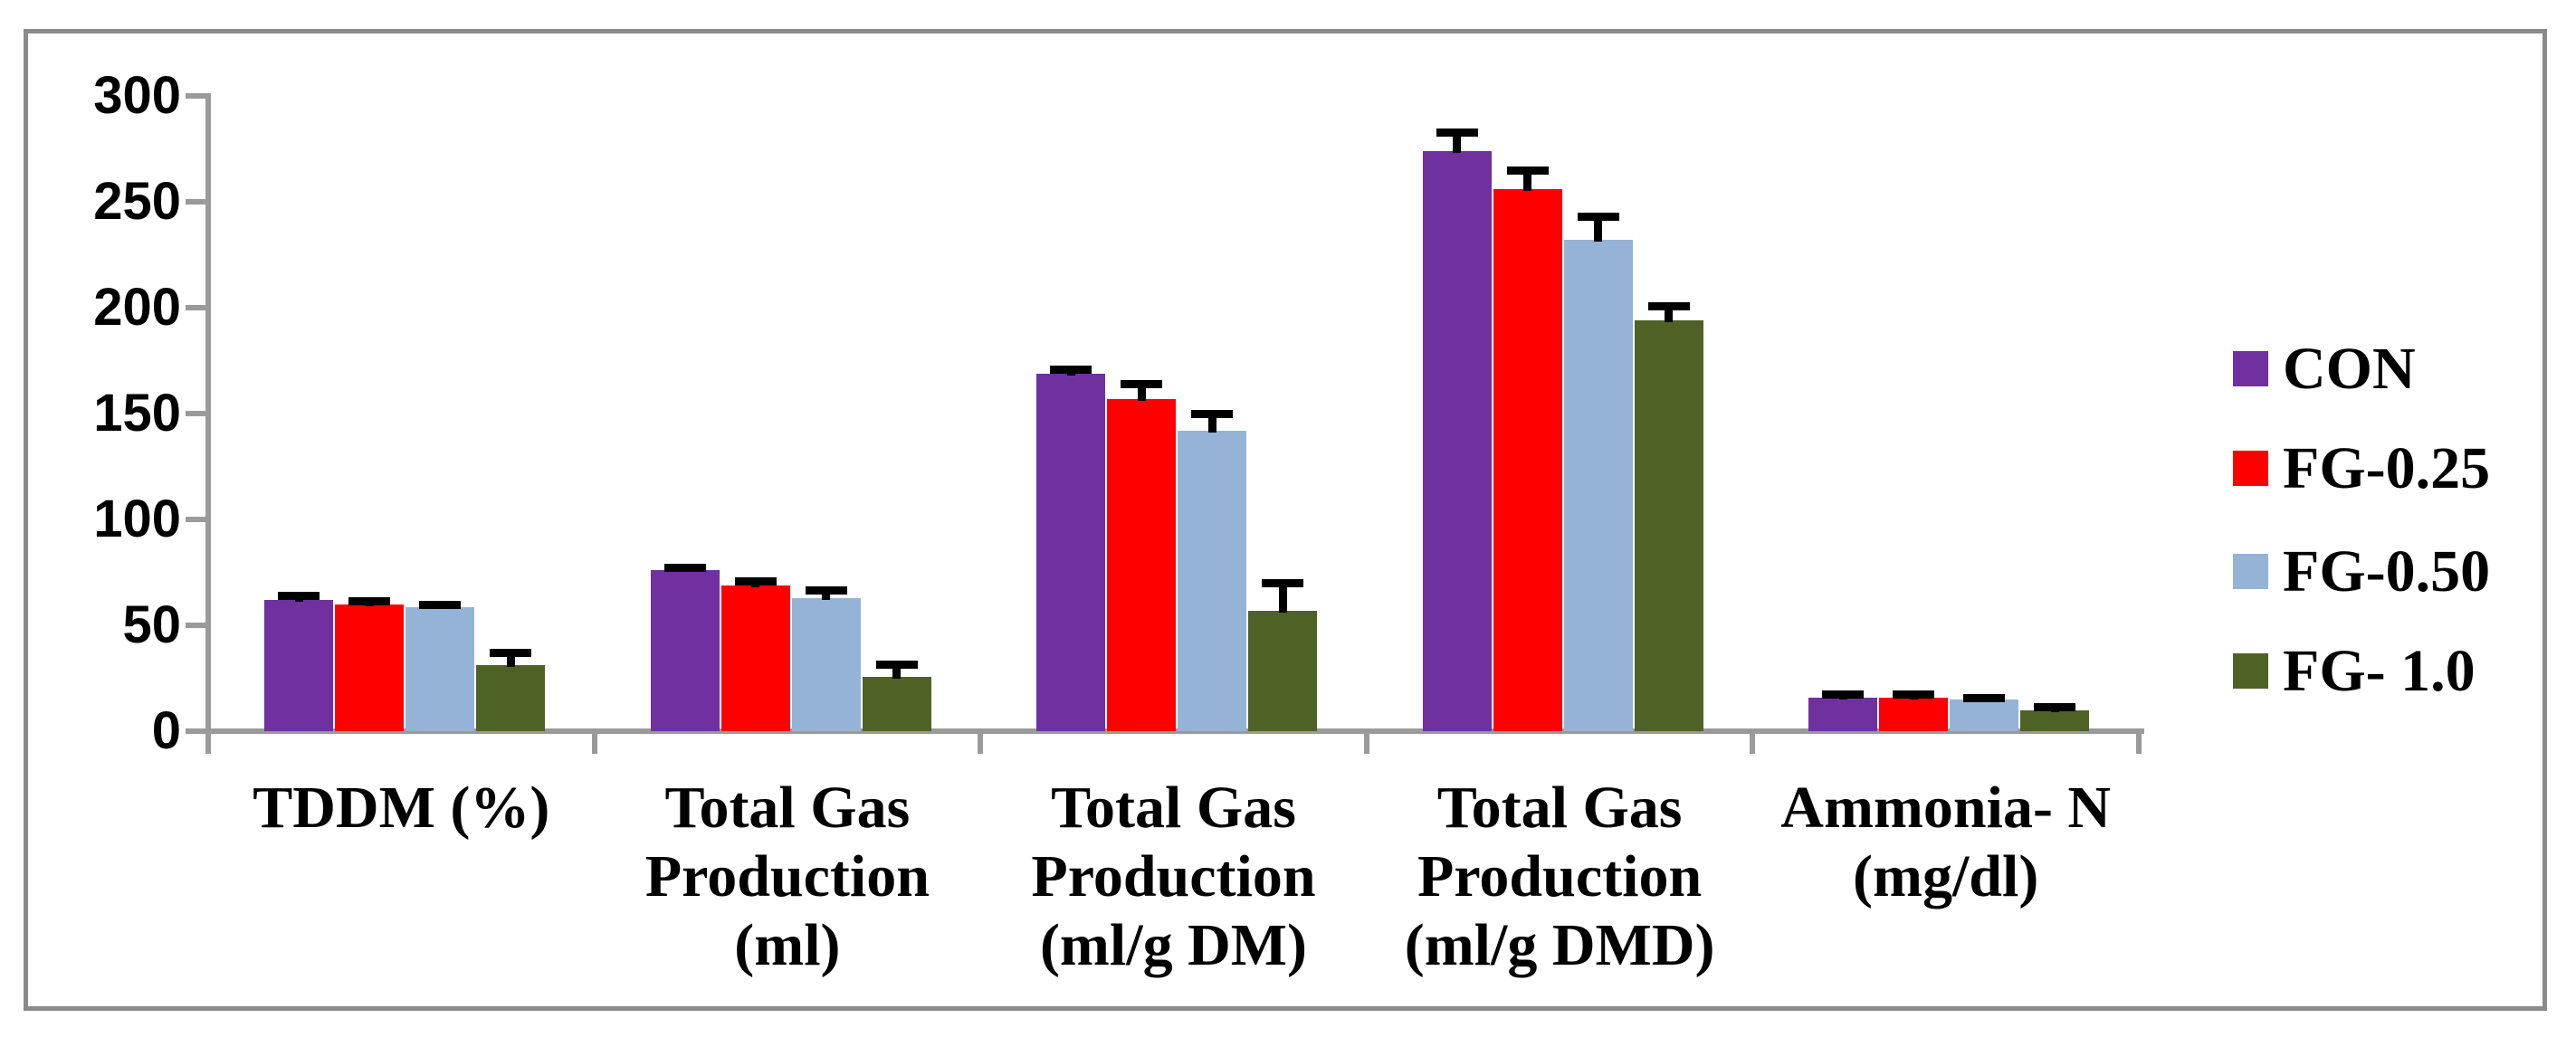 The image size is (2576, 1047). I want to click on y-axis-tick-label: 150, so click(137, 414).